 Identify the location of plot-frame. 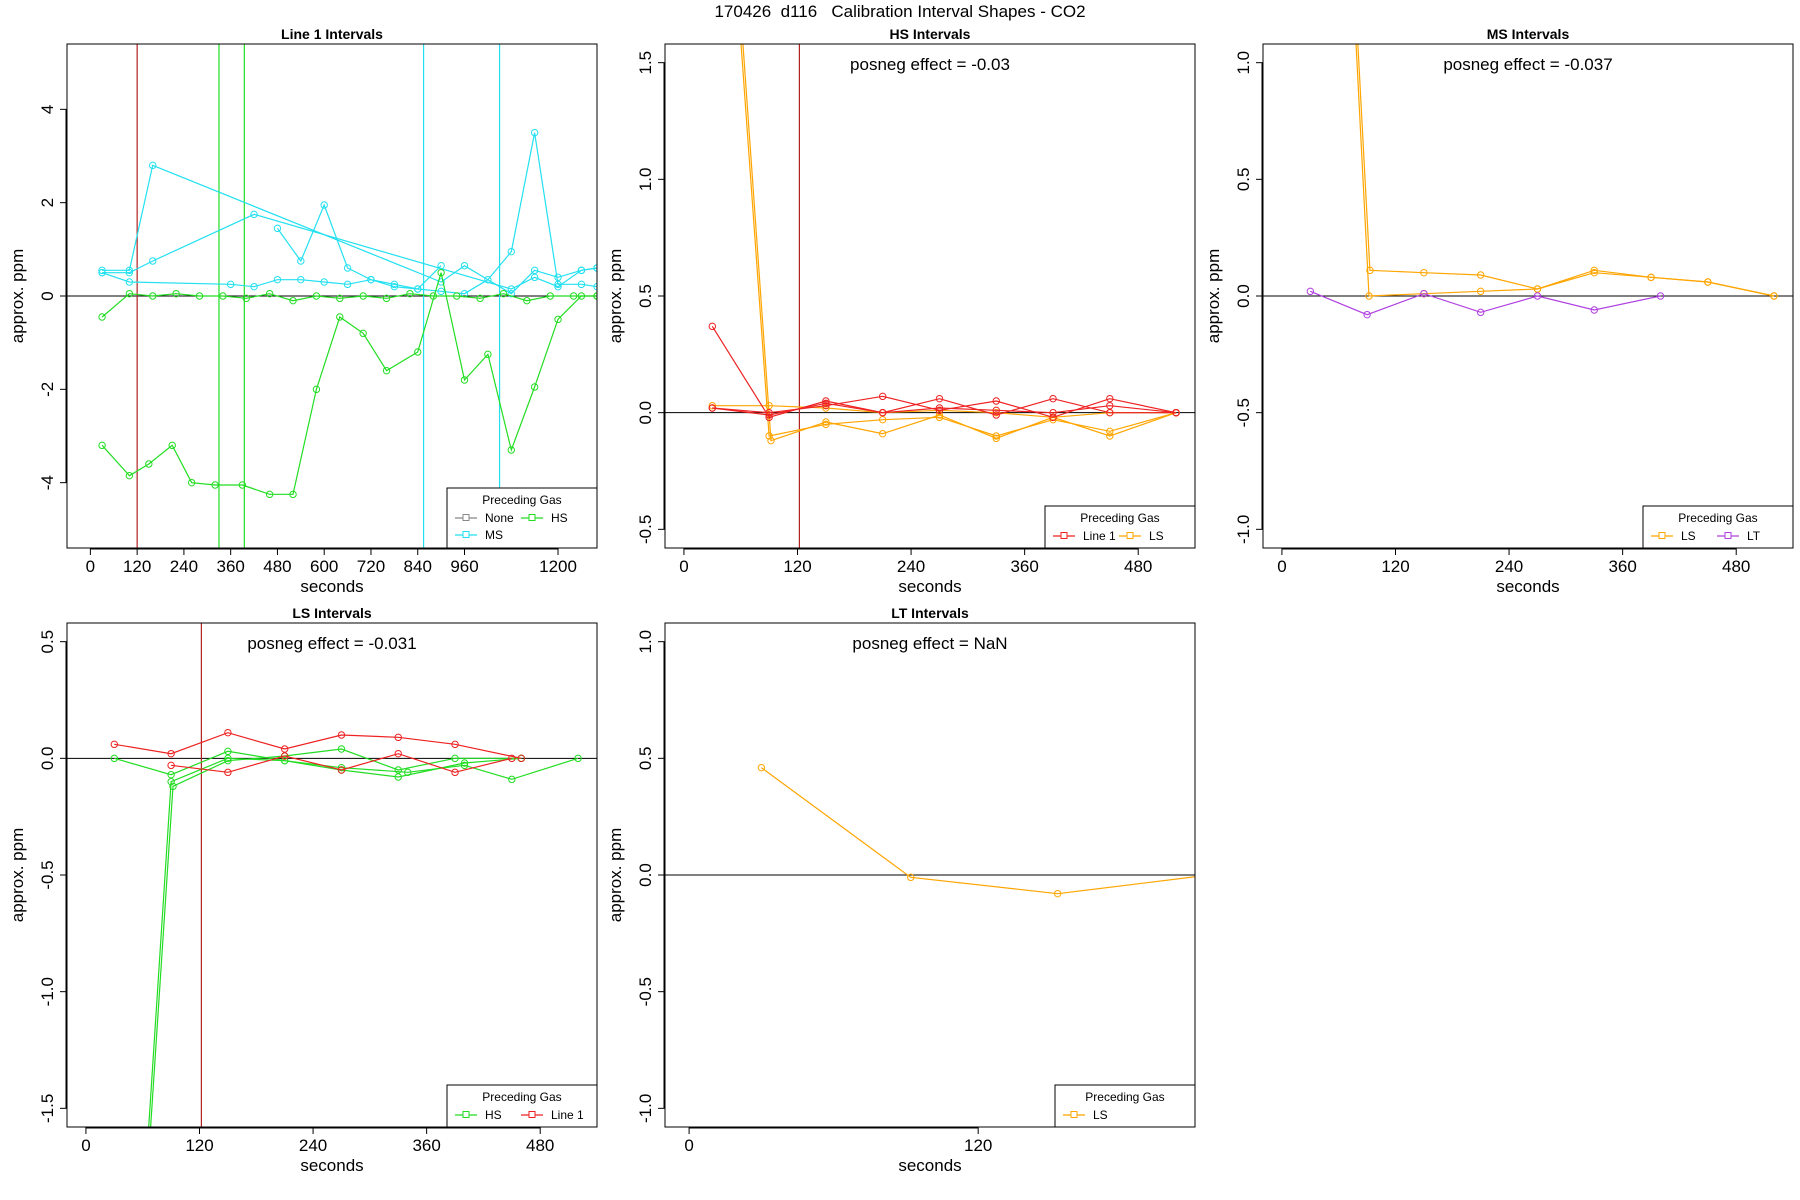
(332, 875).